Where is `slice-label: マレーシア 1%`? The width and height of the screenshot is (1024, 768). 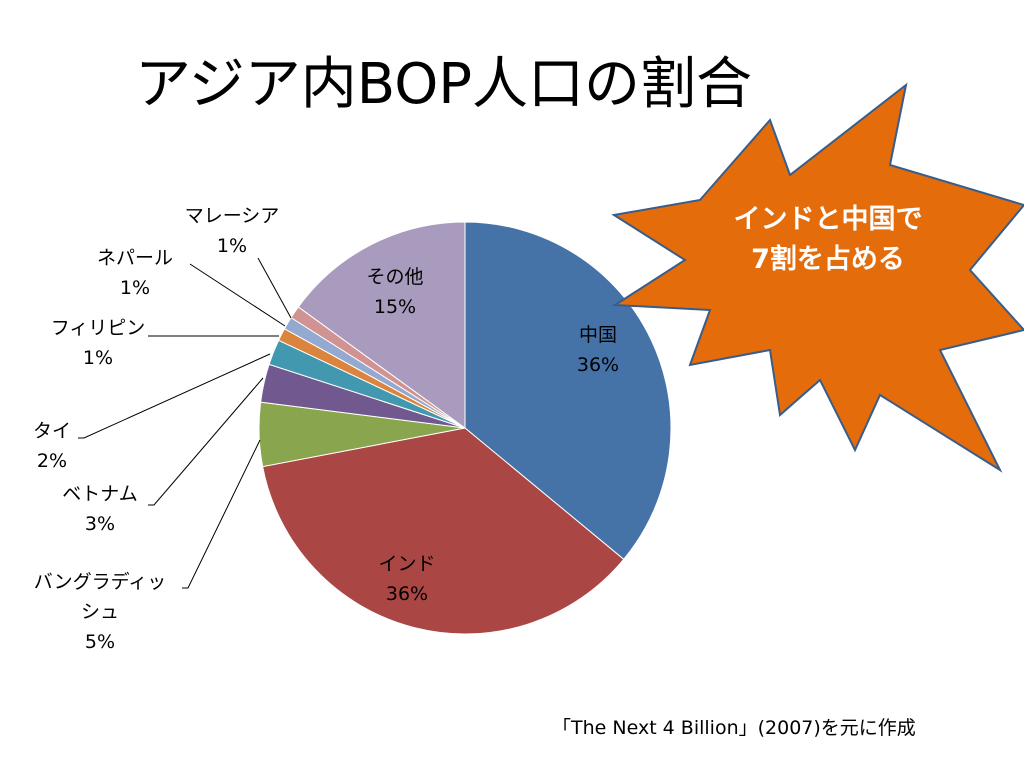
slice-label: マレーシア 1% is located at coordinates (232, 231).